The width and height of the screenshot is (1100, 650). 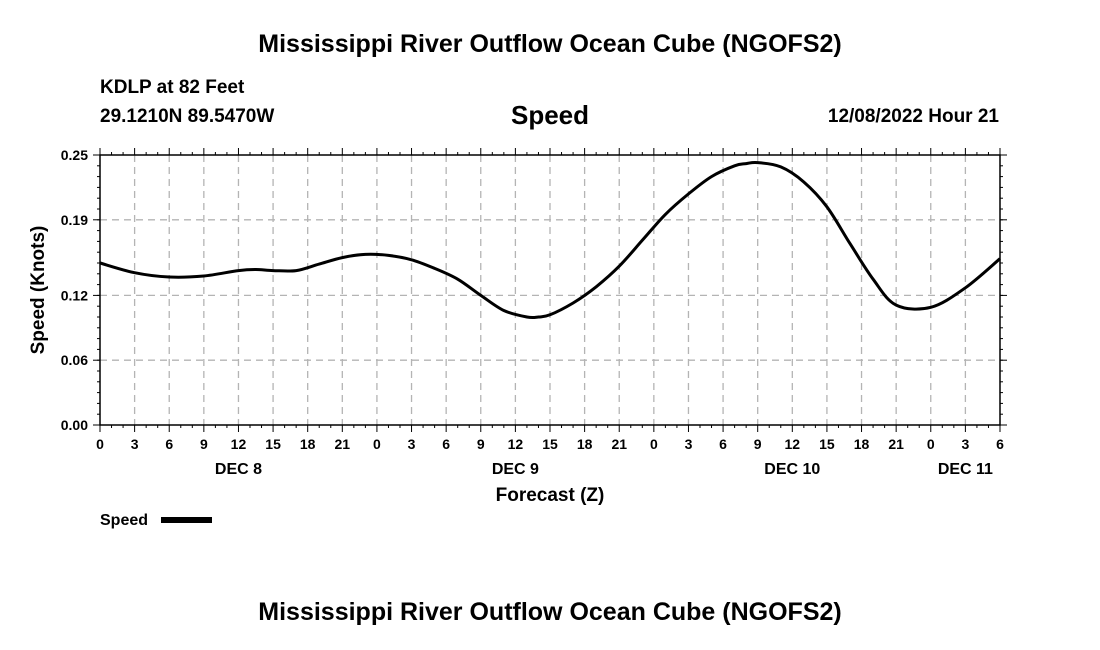 What do you see at coordinates (74, 220) in the screenshot?
I see `y-tick-label: 0.19` at bounding box center [74, 220].